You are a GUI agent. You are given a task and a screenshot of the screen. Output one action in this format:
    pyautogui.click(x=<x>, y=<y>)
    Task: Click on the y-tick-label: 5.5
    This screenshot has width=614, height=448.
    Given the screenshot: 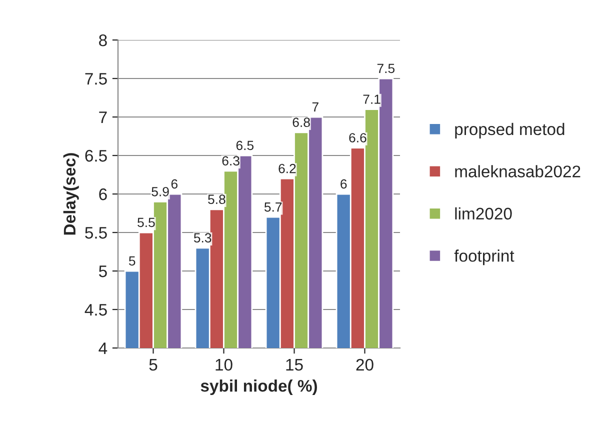 What is the action you would take?
    pyautogui.click(x=96, y=233)
    